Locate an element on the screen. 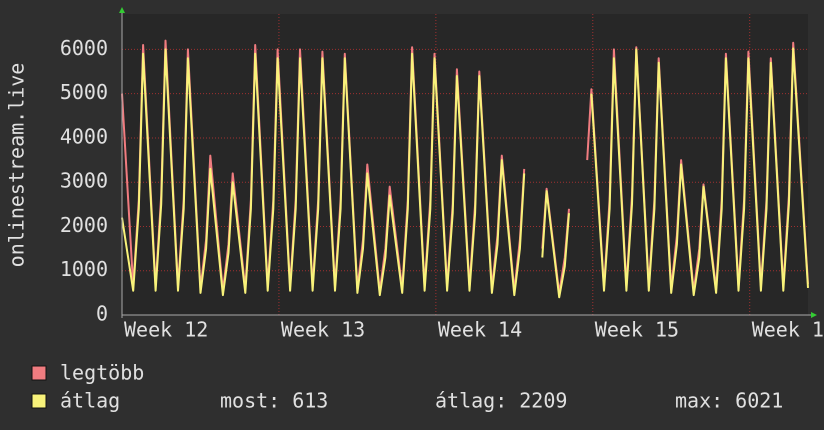 This screenshot has width=824, height=430. stat-label: átlag: is located at coordinates (471, 401).